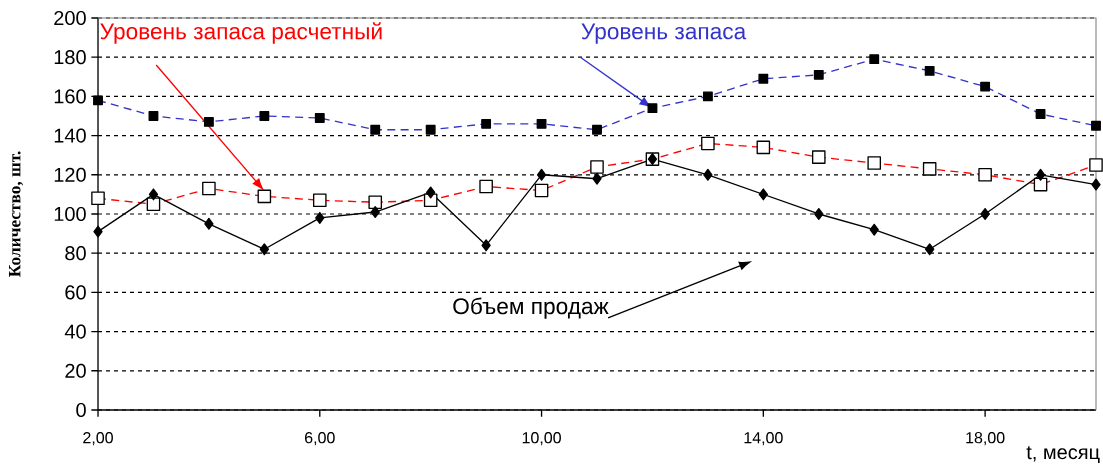 Image resolution: width=1103 pixels, height=466 pixels. I want to click on series-label: Уровень запаса, so click(664, 33).